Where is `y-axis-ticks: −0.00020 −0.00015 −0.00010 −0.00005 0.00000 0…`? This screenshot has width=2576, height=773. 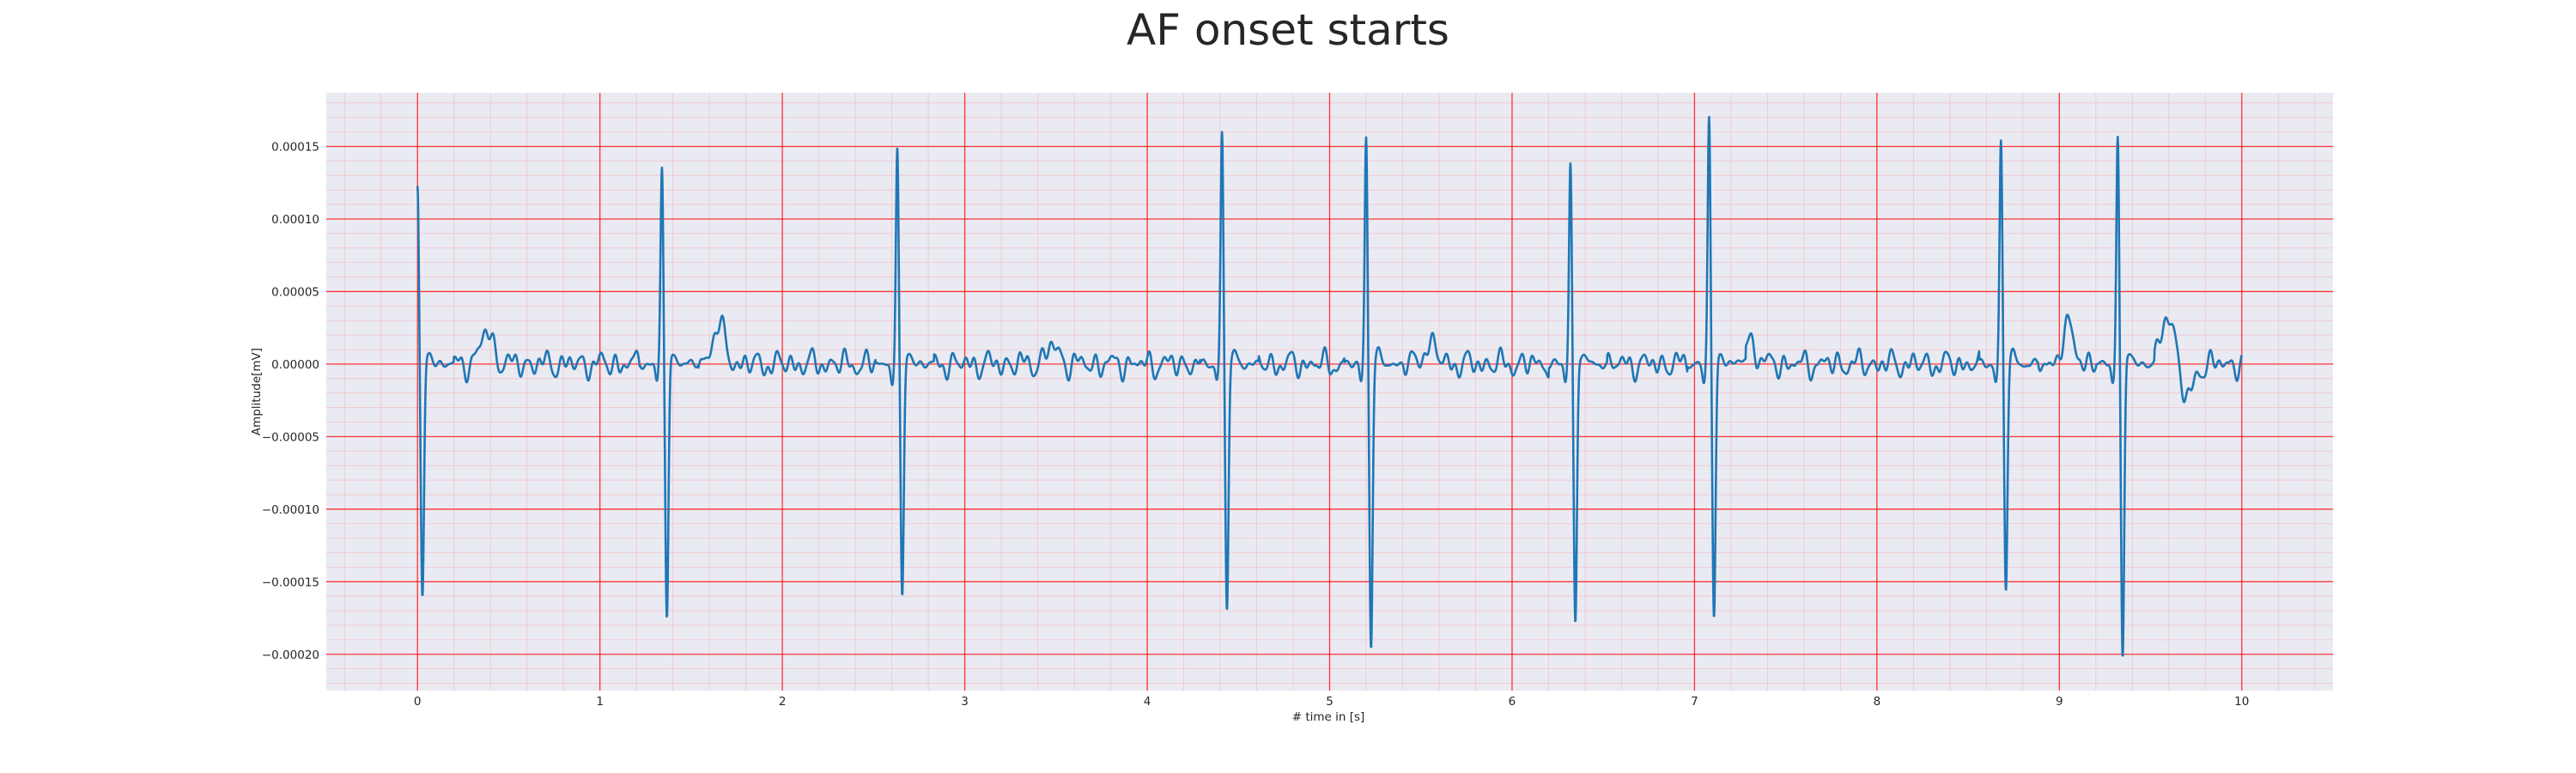 y-axis-ticks: −0.00020 −0.00015 −0.00010 −0.00005 0.00000 0… is located at coordinates (291, 401).